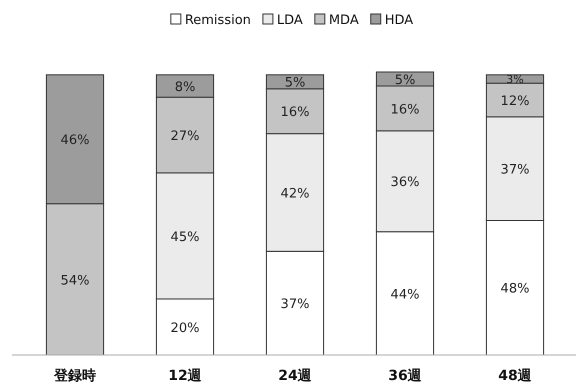 This screenshot has width=584, height=388. I want to click on data-label: 3%, so click(515, 79).